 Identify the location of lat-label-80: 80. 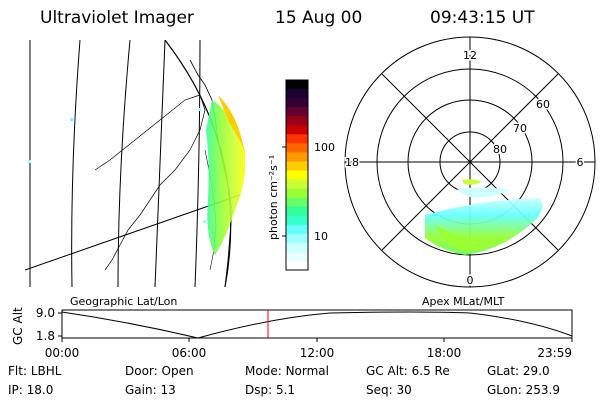
(500, 149).